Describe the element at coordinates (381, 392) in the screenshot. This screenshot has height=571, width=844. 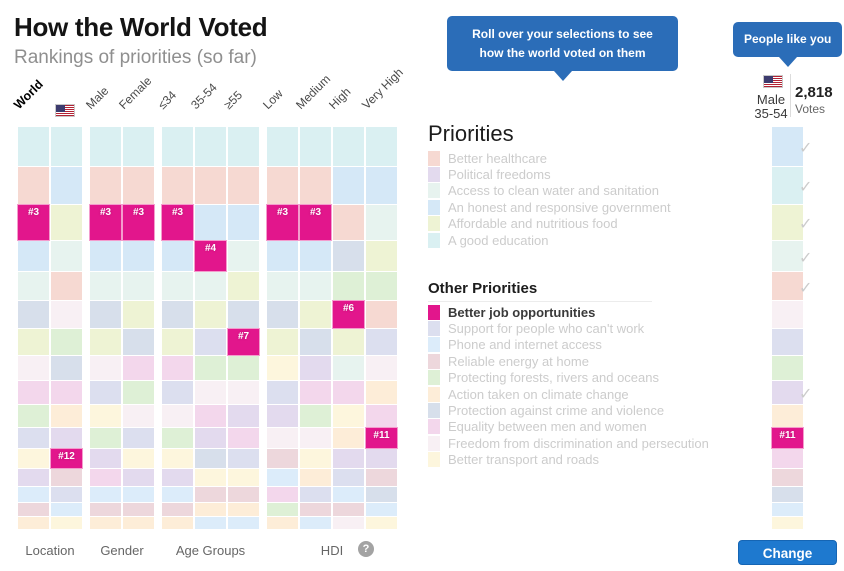
I see `col-Very High-cell-action-taken-on-climate-change` at that location.